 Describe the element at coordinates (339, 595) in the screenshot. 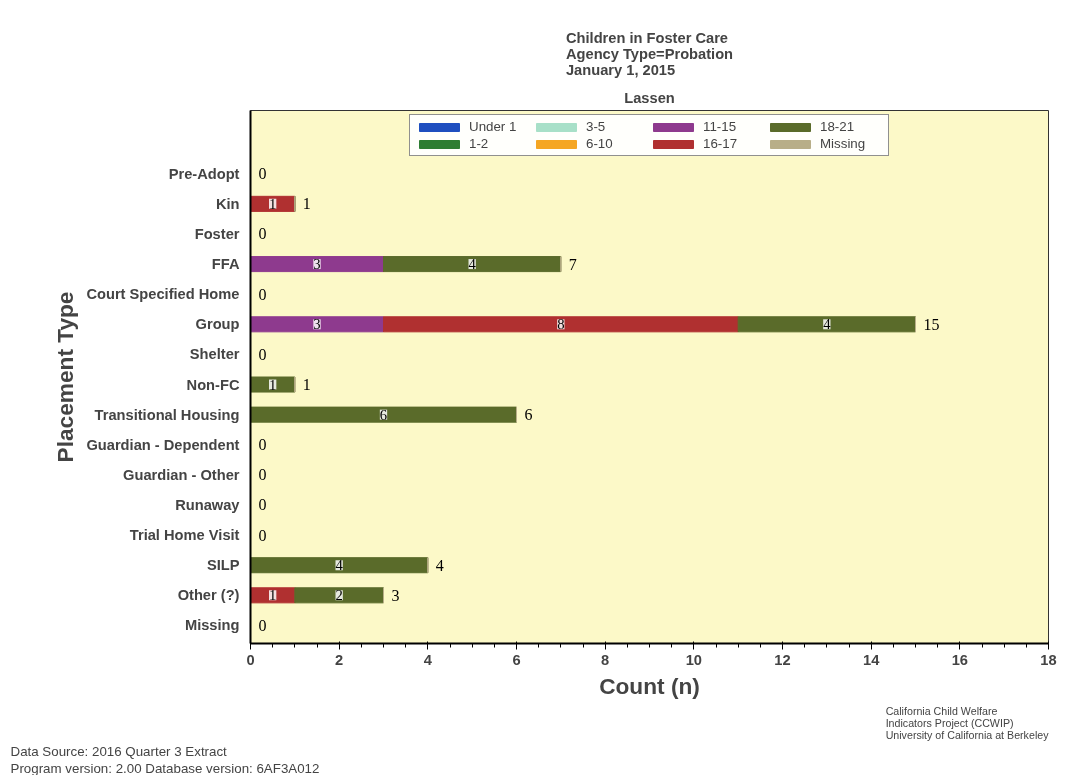

I see `data-label: 2` at that location.